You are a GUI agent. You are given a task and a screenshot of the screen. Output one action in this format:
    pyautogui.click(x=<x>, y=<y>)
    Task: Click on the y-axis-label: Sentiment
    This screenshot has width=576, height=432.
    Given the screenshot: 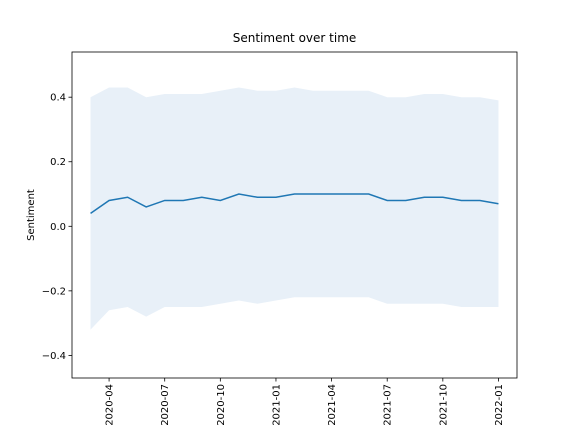 What is the action you would take?
    pyautogui.click(x=31, y=215)
    